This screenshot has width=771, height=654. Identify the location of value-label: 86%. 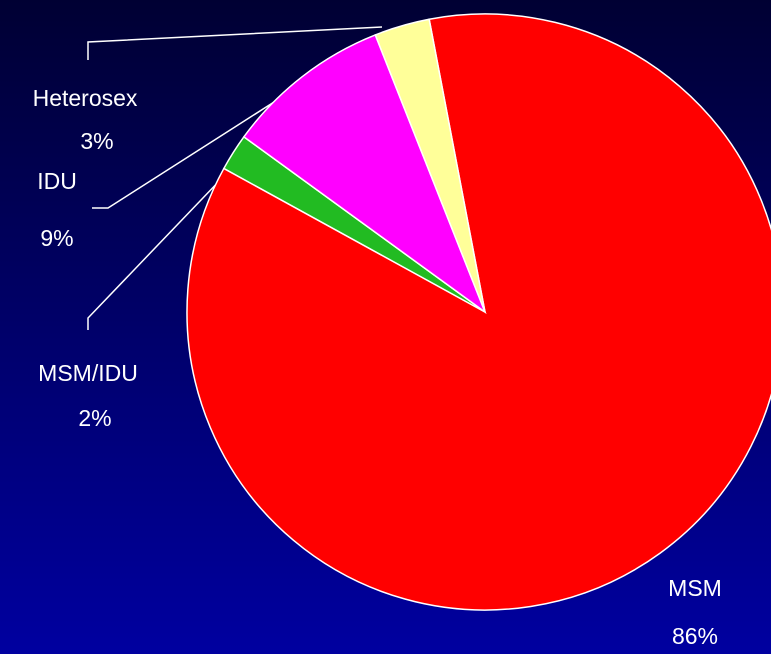
(695, 636).